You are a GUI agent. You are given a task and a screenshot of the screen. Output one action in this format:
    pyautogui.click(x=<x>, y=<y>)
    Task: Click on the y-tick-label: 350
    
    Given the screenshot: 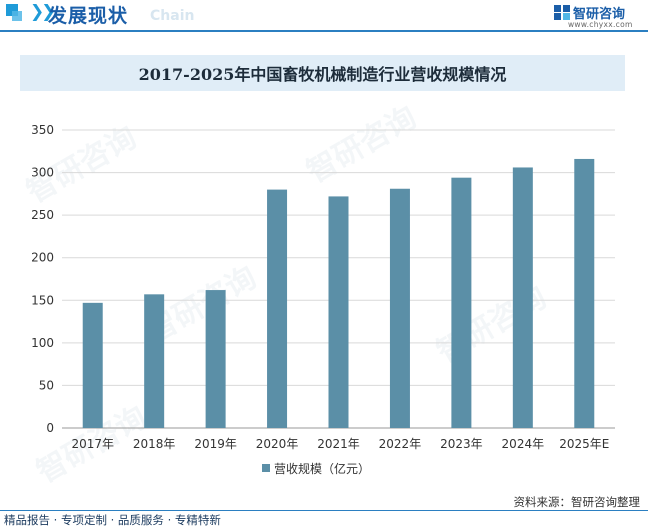 What is the action you would take?
    pyautogui.click(x=42, y=130)
    